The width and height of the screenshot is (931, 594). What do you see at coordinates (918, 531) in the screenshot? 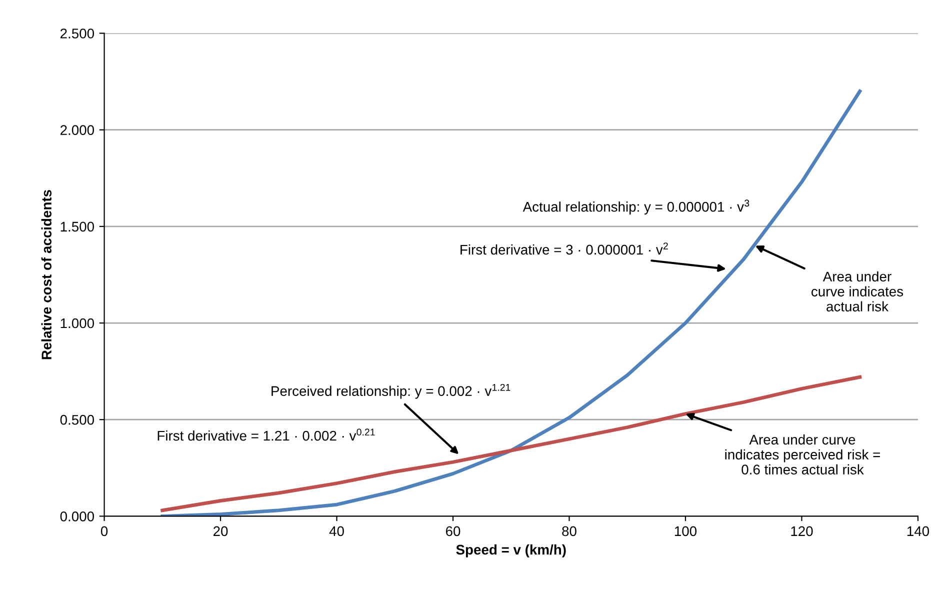
I see `x-tick-label: 140` at bounding box center [918, 531].